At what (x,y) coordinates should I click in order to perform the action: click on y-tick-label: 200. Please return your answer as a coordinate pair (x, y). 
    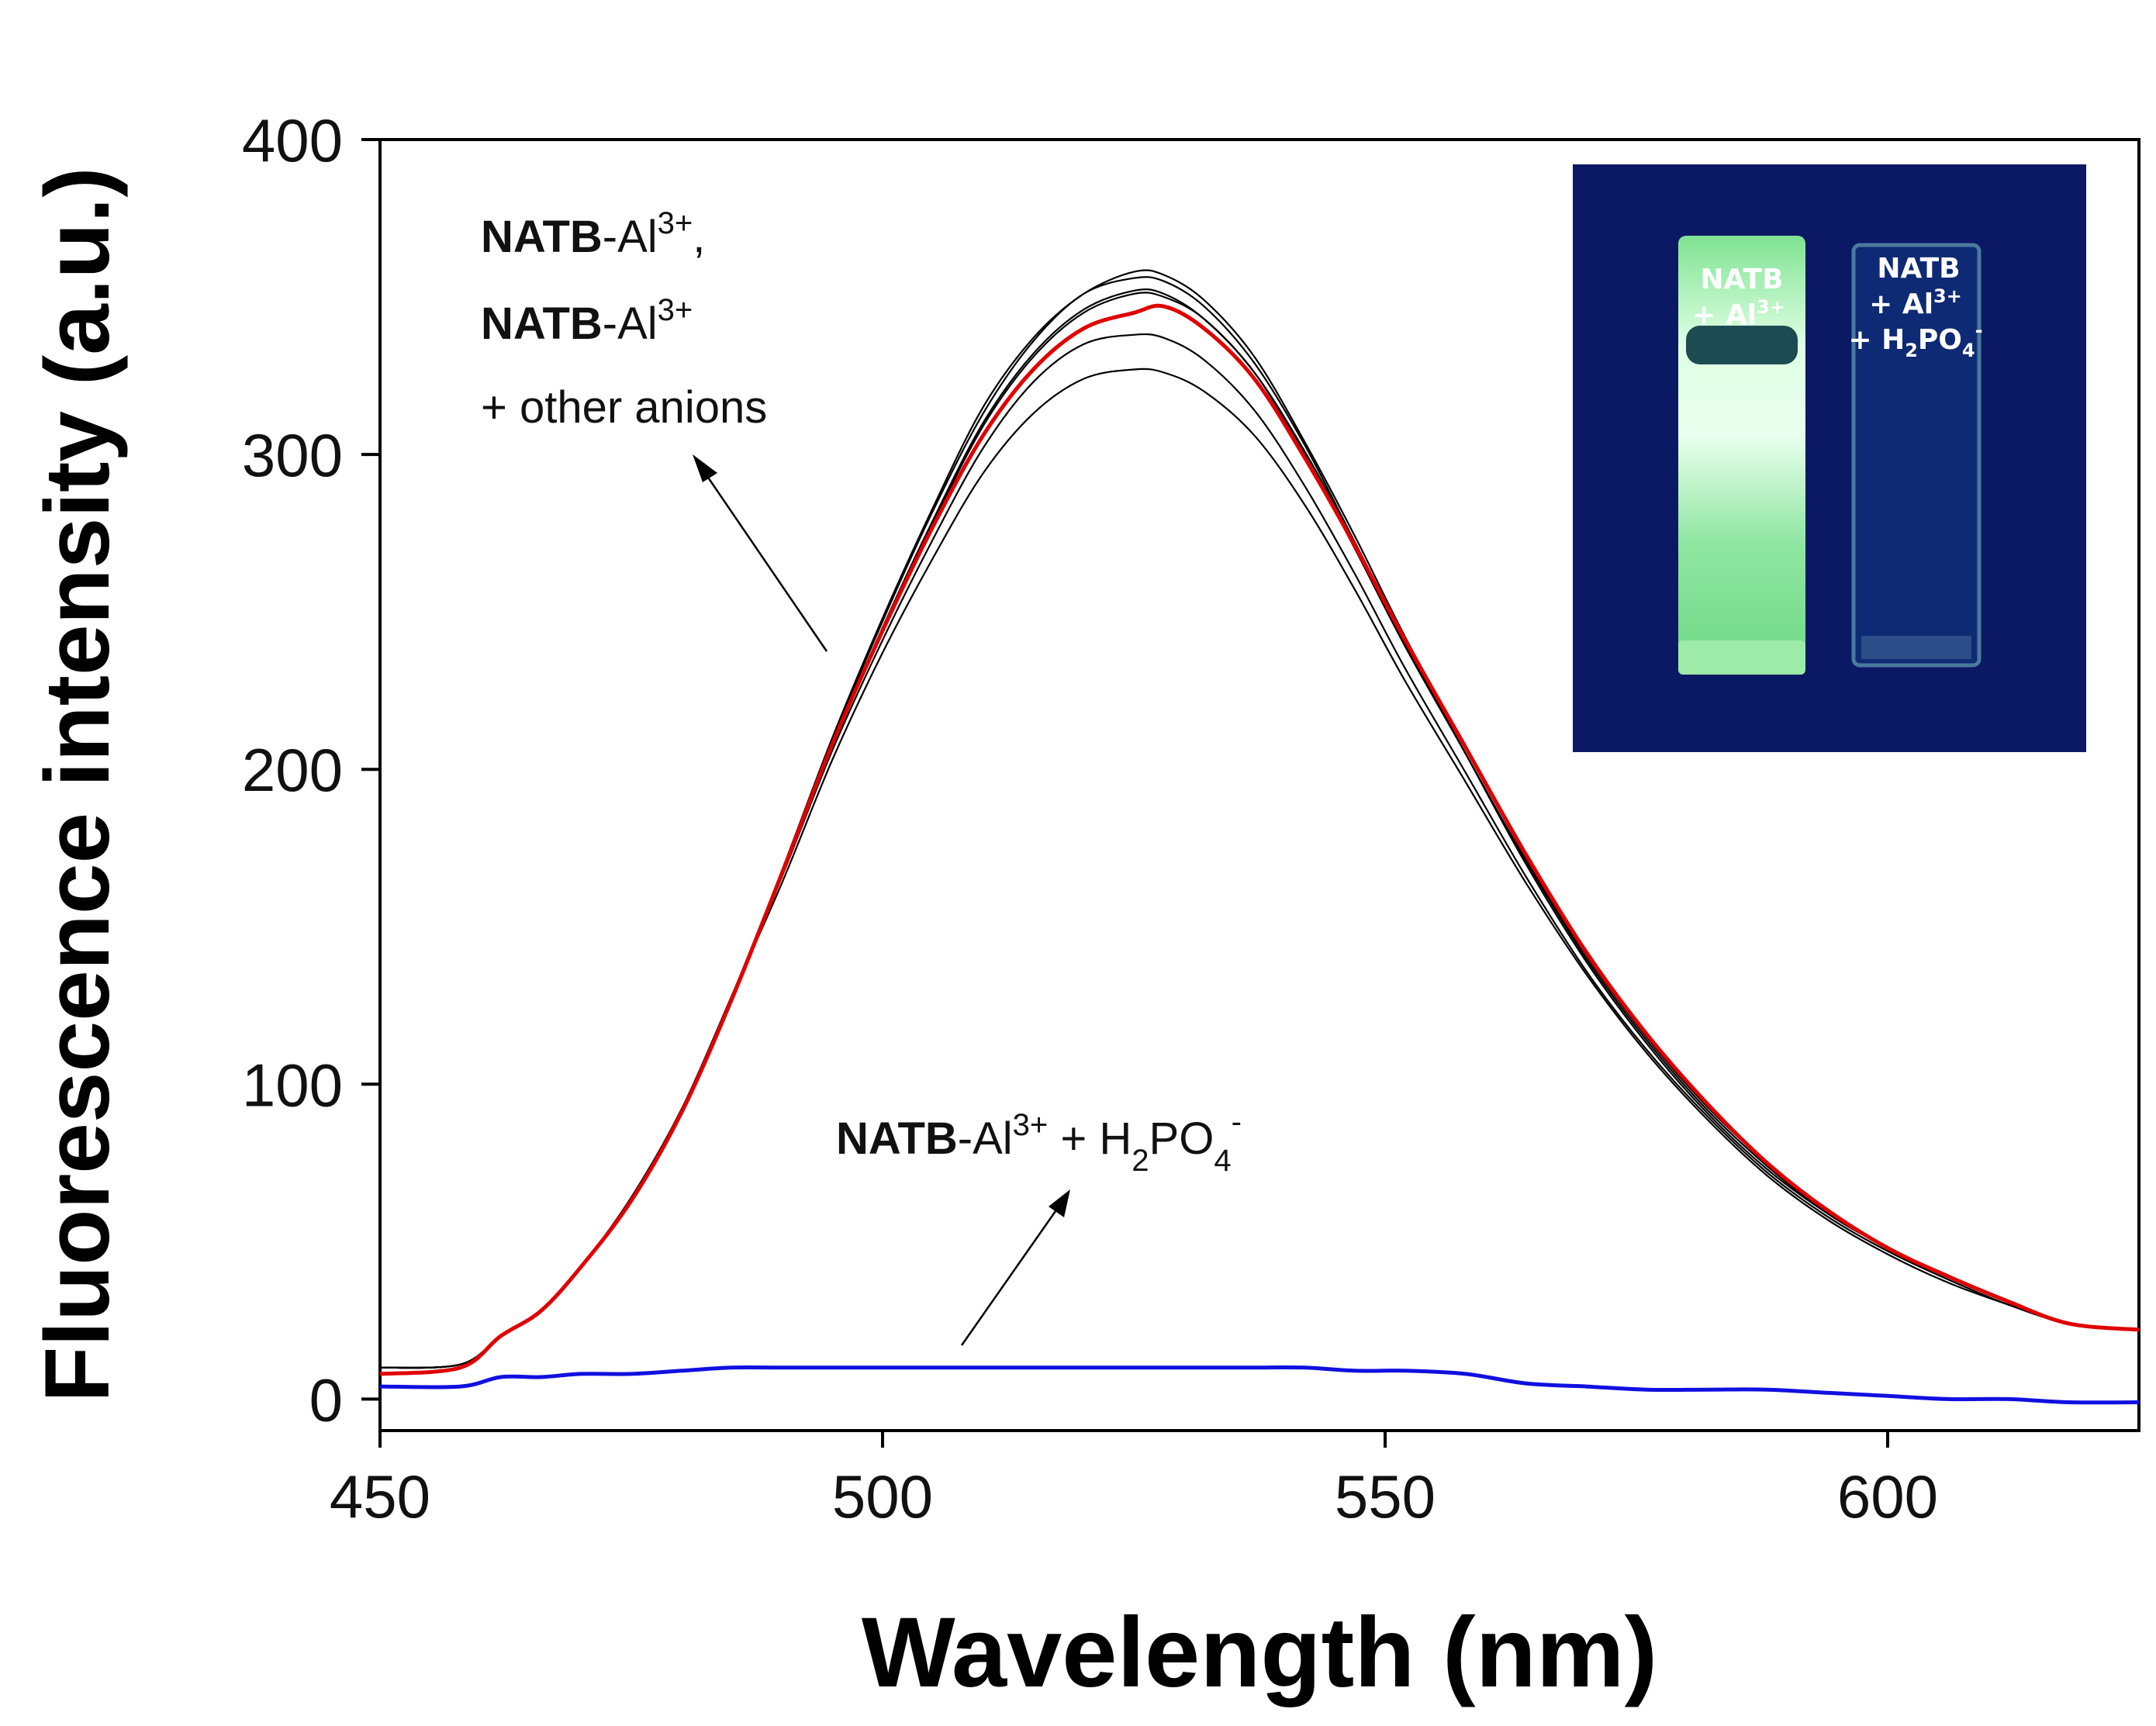
    Looking at the image, I should click on (292, 770).